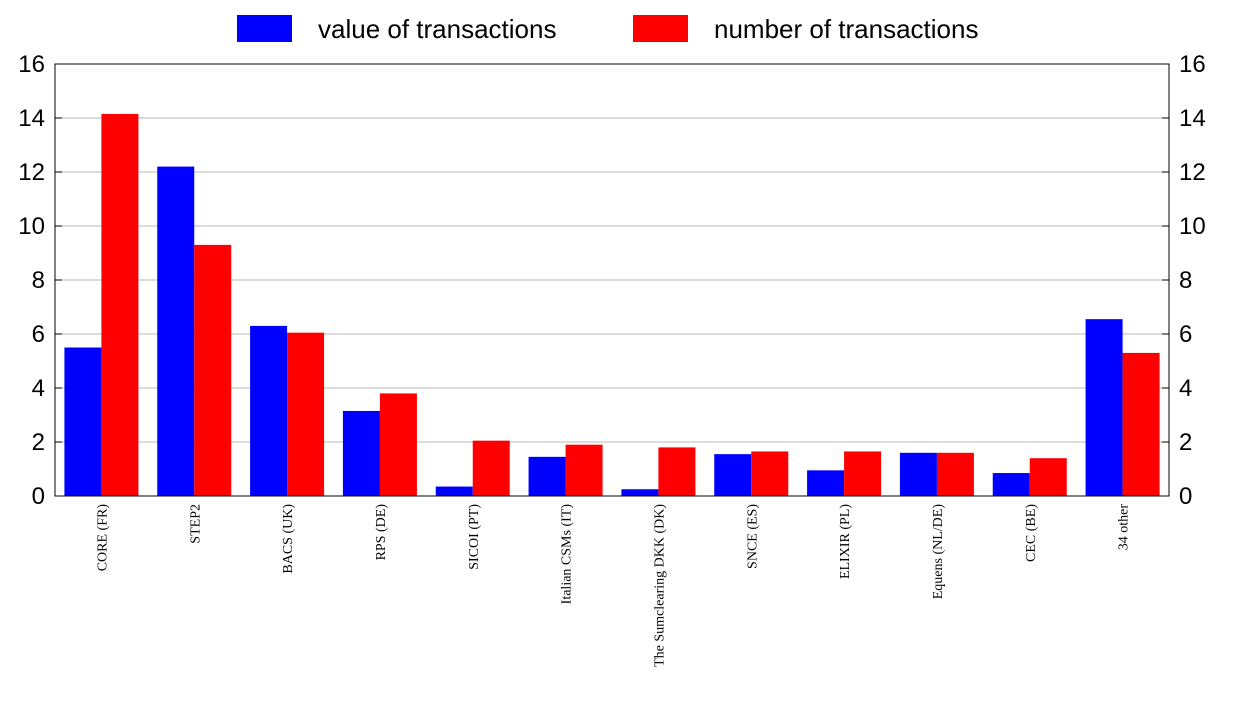 The width and height of the screenshot is (1234, 710). Describe the element at coordinates (659, 585) in the screenshot. I see `x-category-label: The Sumclearing DKK (DK)` at that location.